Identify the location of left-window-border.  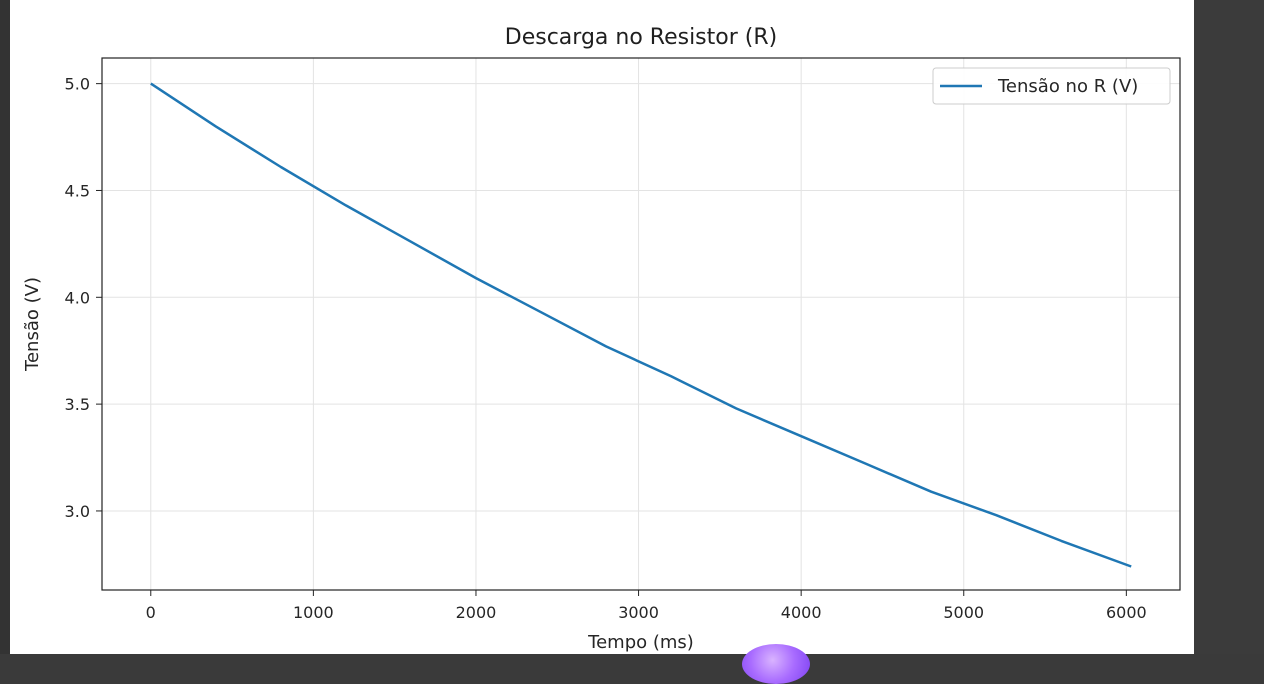
(5, 327).